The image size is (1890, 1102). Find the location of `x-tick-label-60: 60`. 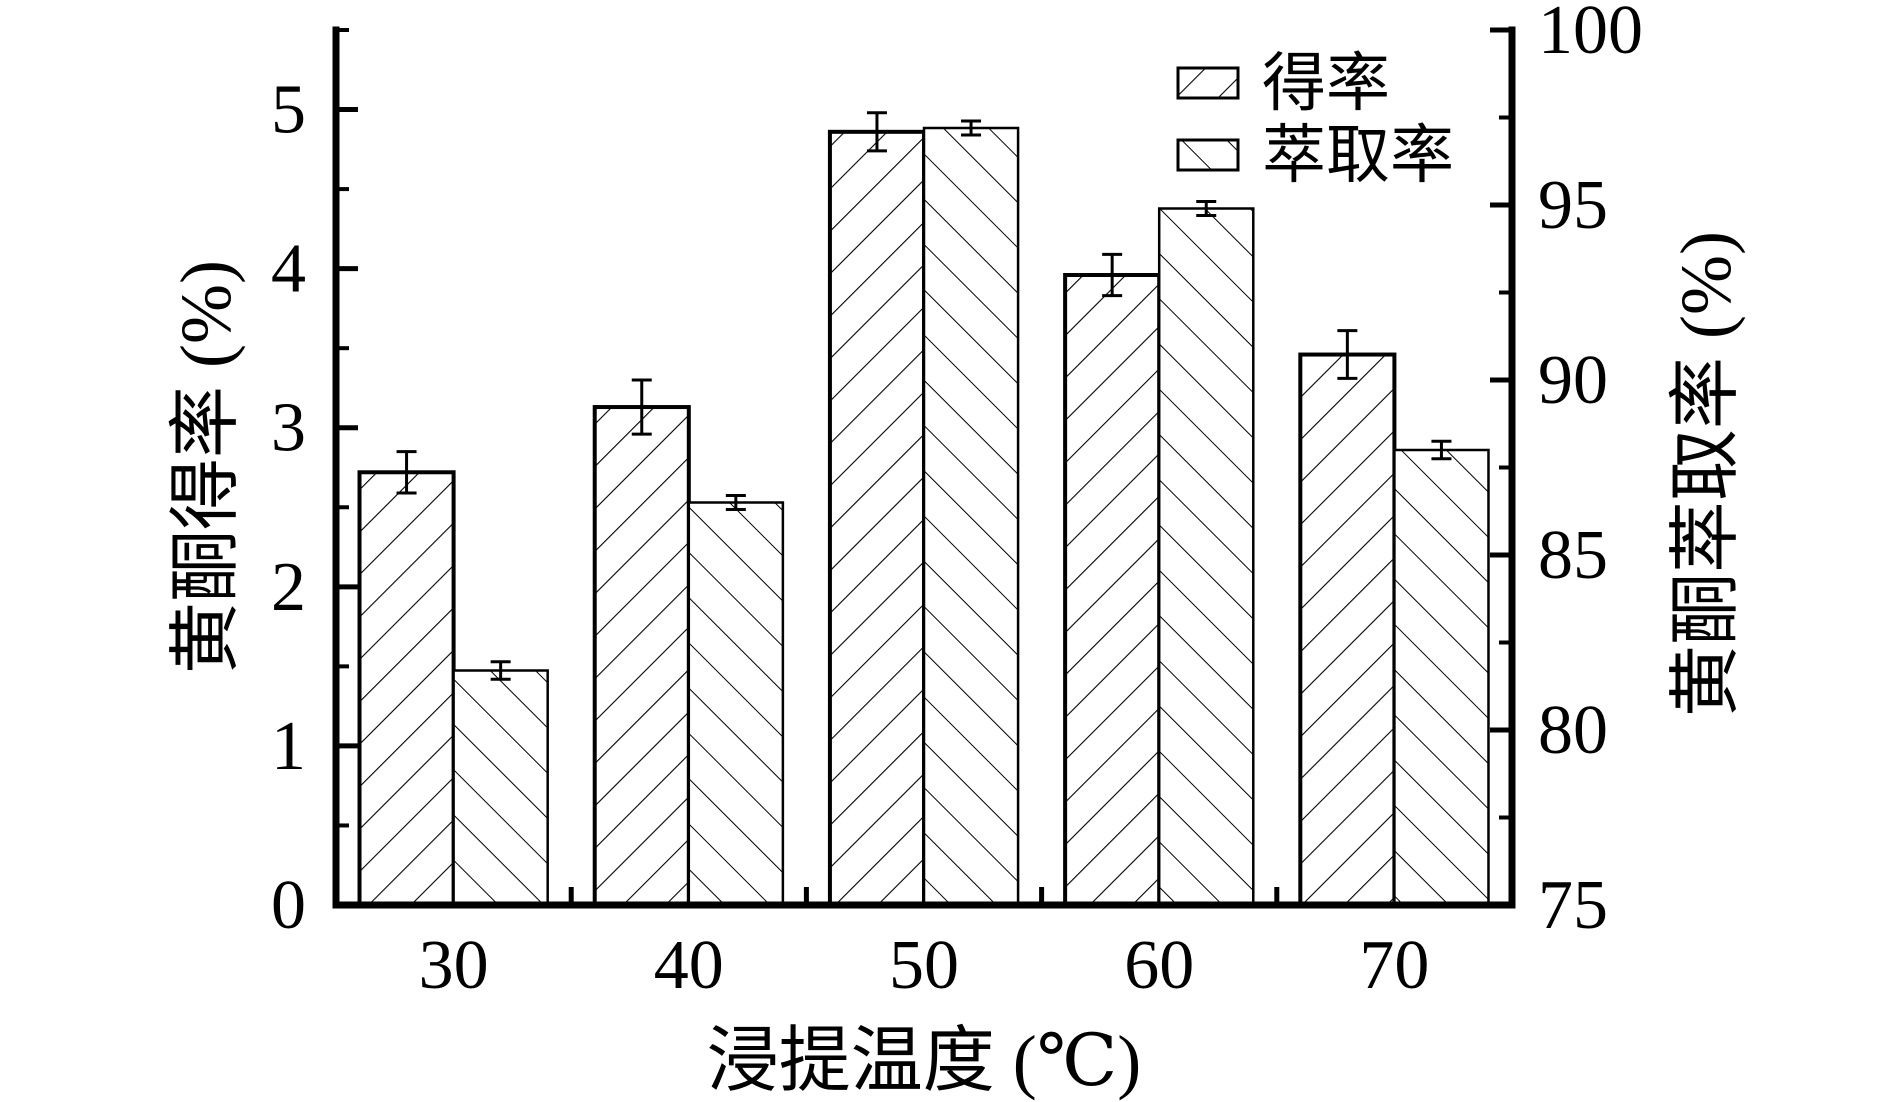

x-tick-label-60: 60 is located at coordinates (1159, 965).